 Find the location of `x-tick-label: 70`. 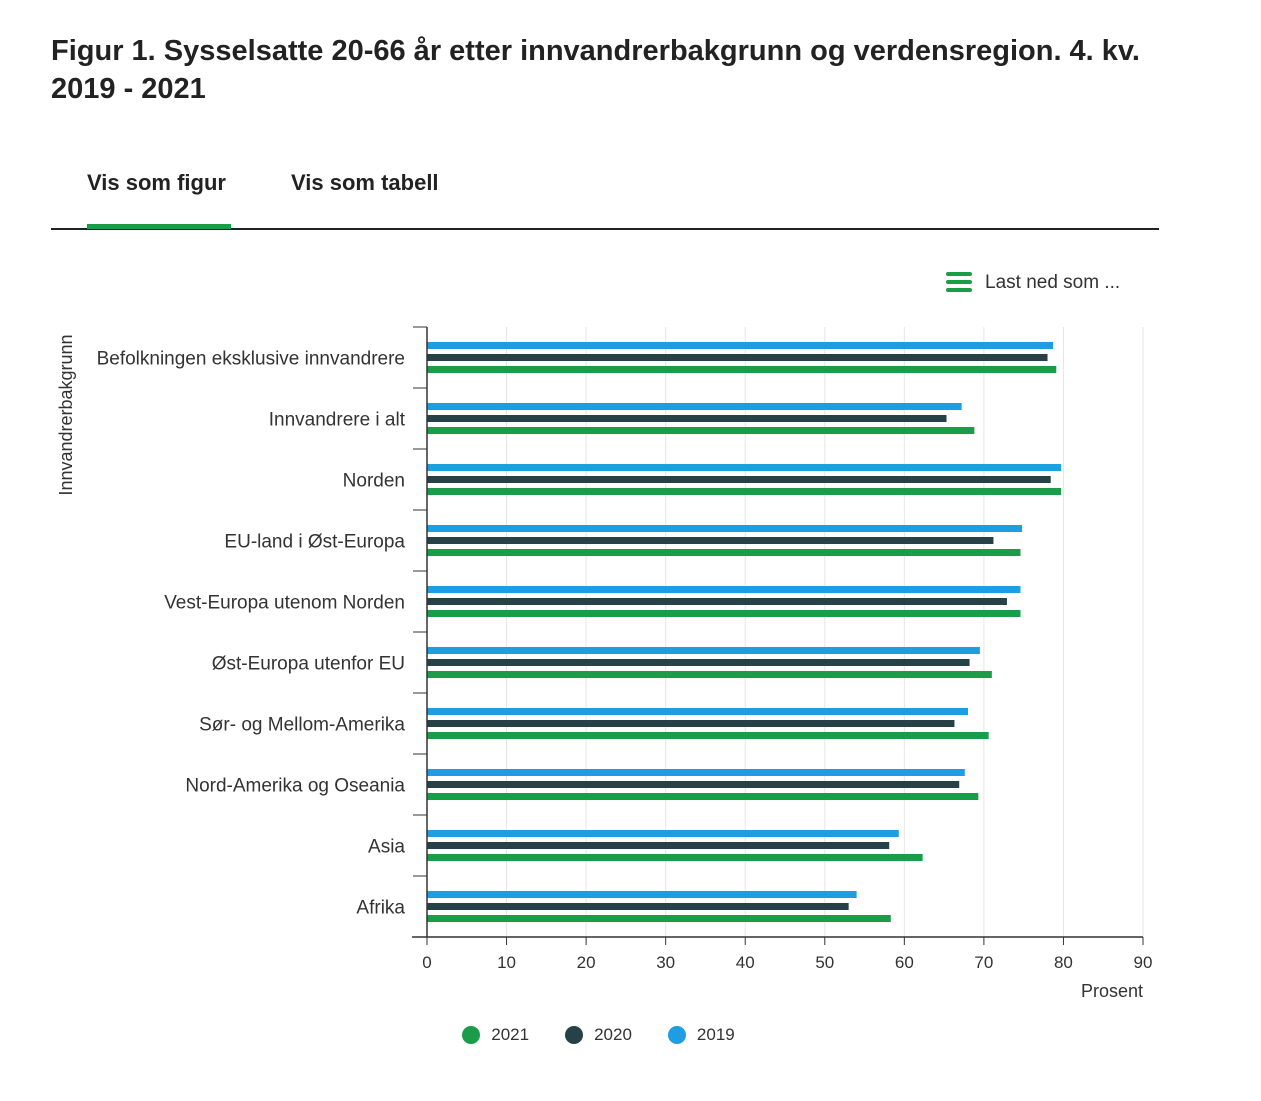

x-tick-label: 70 is located at coordinates (983, 962).